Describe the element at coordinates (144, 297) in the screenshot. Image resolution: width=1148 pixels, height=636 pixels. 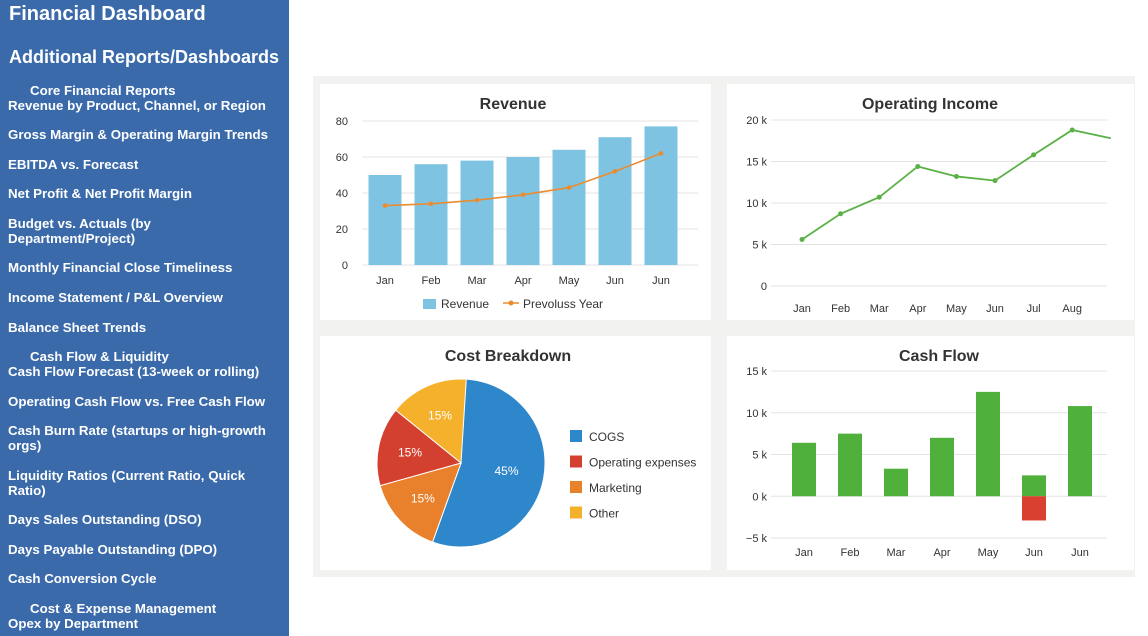
I see `sidebar-item-income-statement: Income Statement / P&L Overview` at that location.